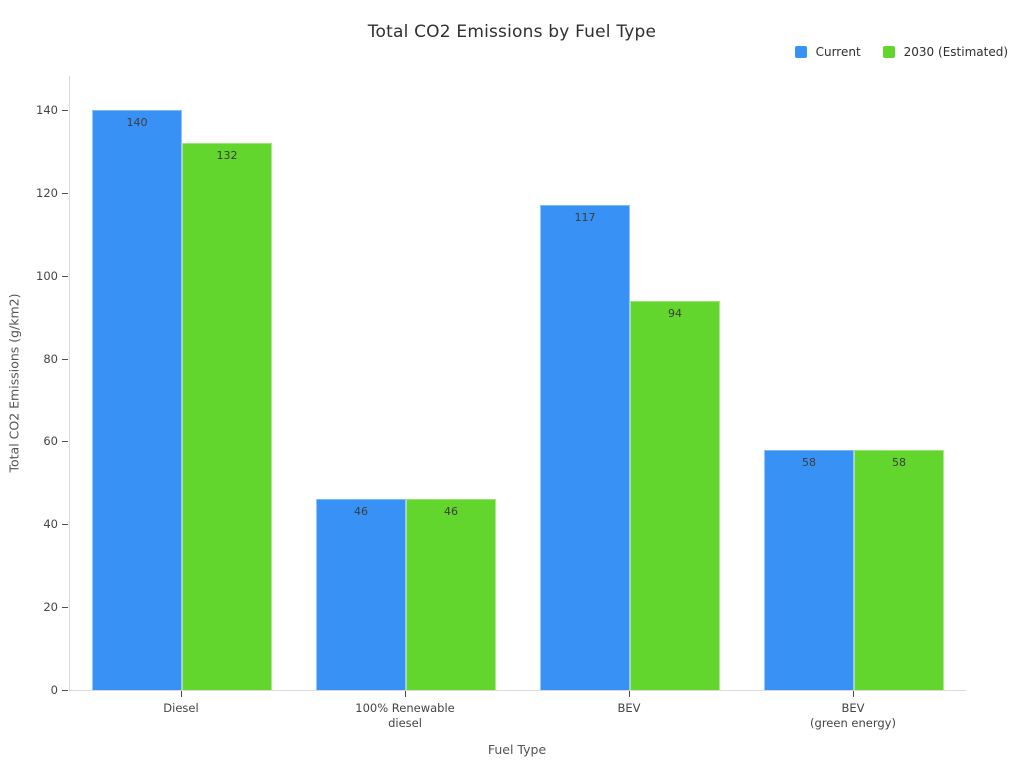  Describe the element at coordinates (405, 694) in the screenshot. I see `x-tick-mark-100-renewable-diesel` at that location.